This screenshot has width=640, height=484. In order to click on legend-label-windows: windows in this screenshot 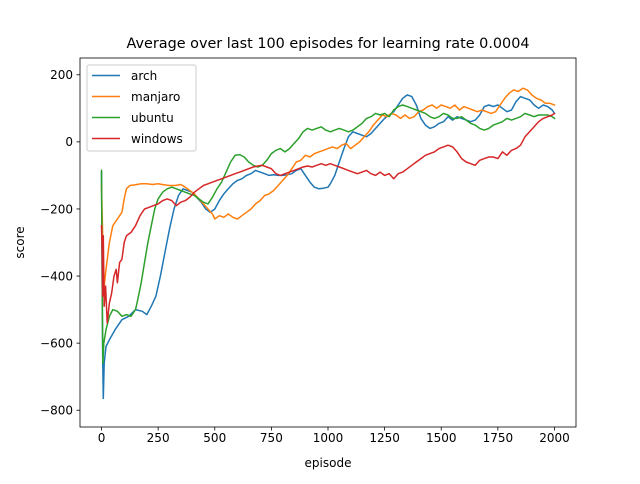, I will do `click(157, 139)`.